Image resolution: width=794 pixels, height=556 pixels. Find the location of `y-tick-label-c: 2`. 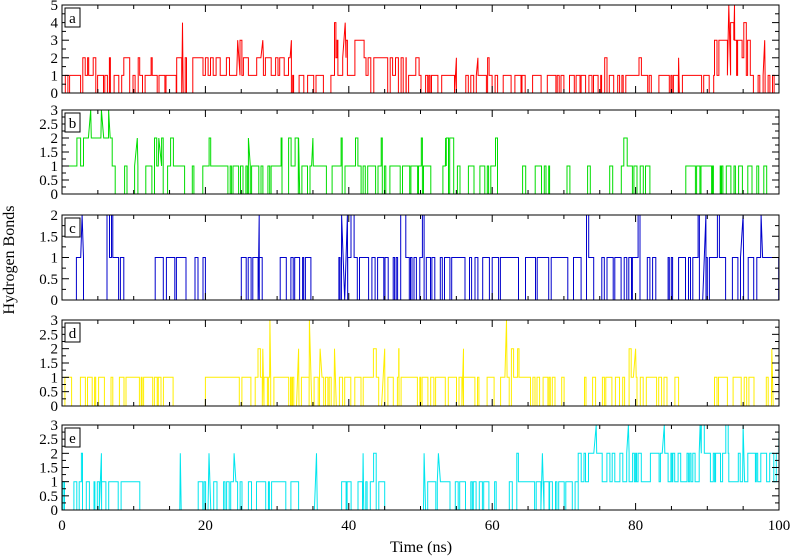

y-tick-label-c: 2 is located at coordinates (55, 216).